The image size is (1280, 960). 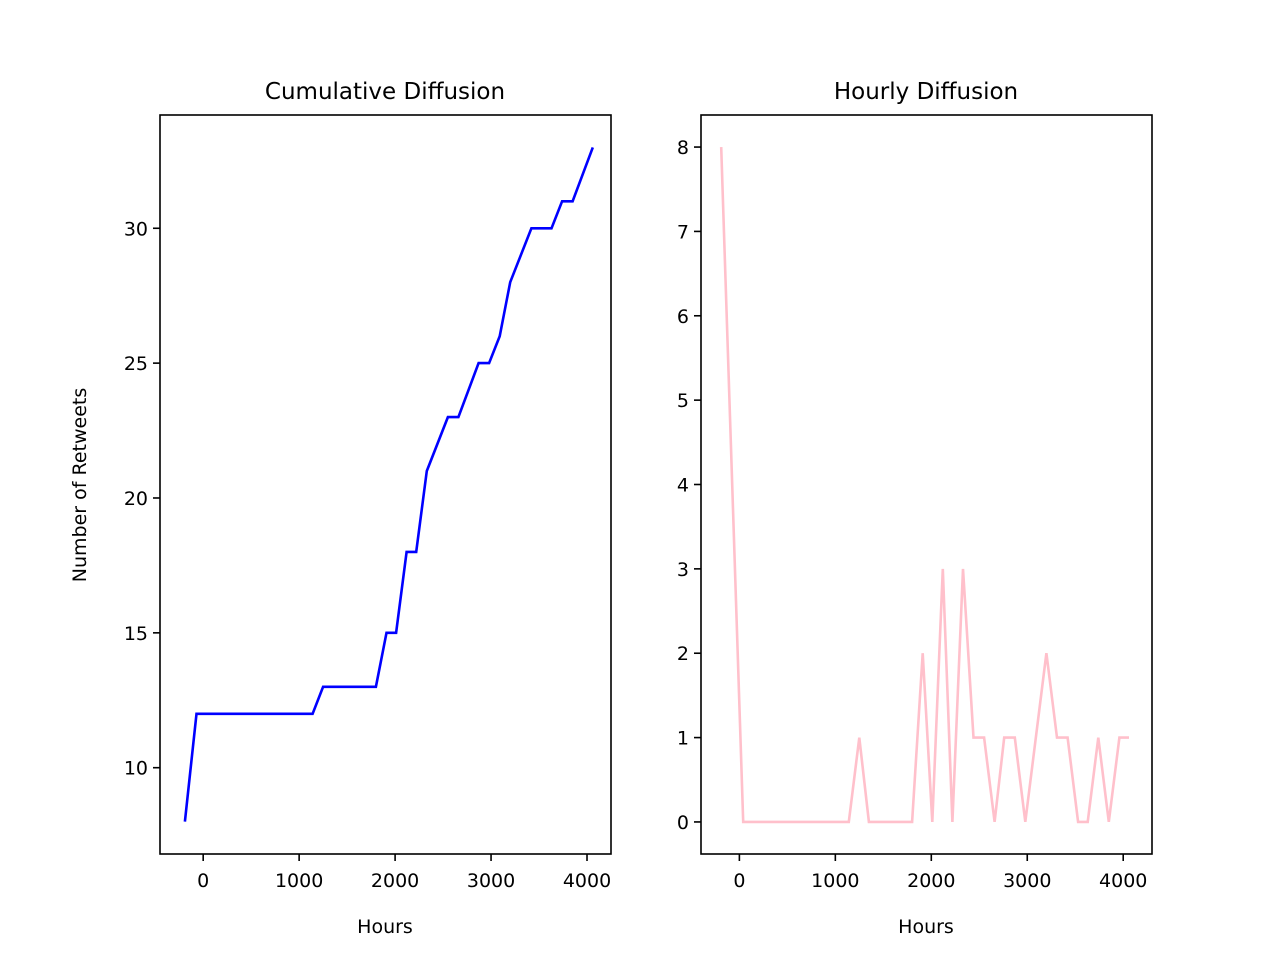 I want to click on y-tick-label: 3, so click(x=683, y=570).